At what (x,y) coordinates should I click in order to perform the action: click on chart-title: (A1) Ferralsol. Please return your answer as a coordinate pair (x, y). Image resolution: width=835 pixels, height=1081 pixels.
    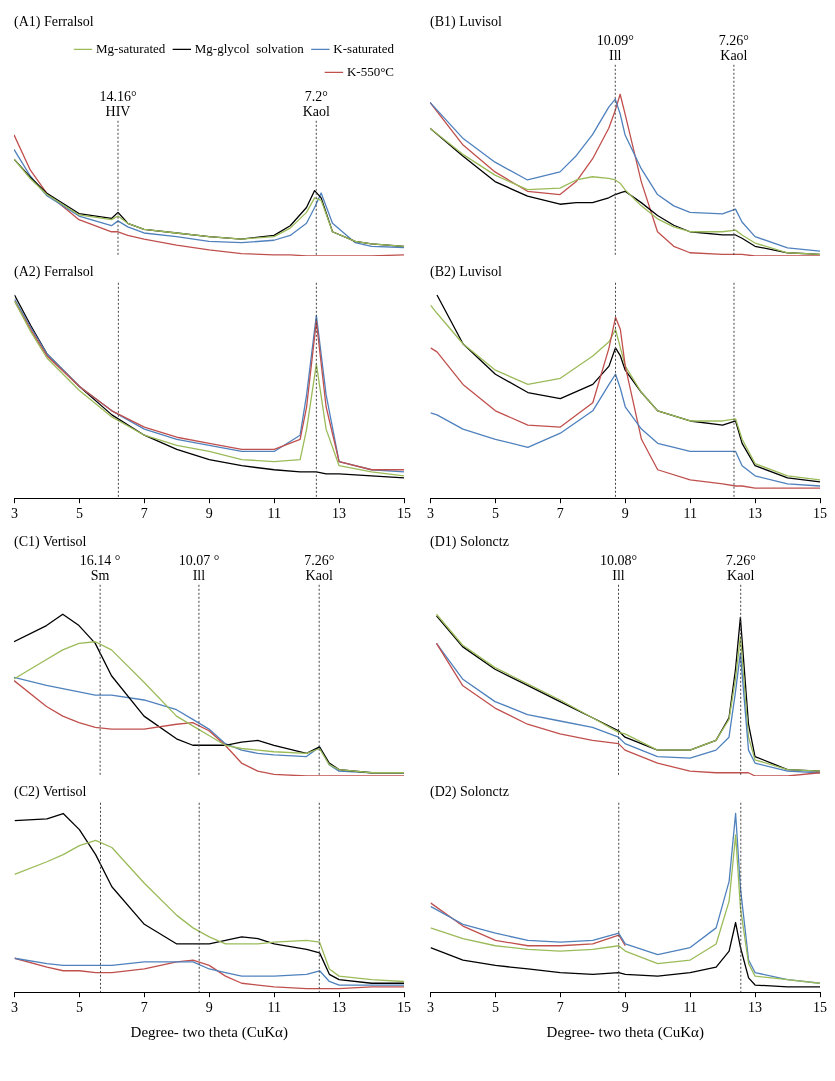
    Looking at the image, I should click on (54, 22).